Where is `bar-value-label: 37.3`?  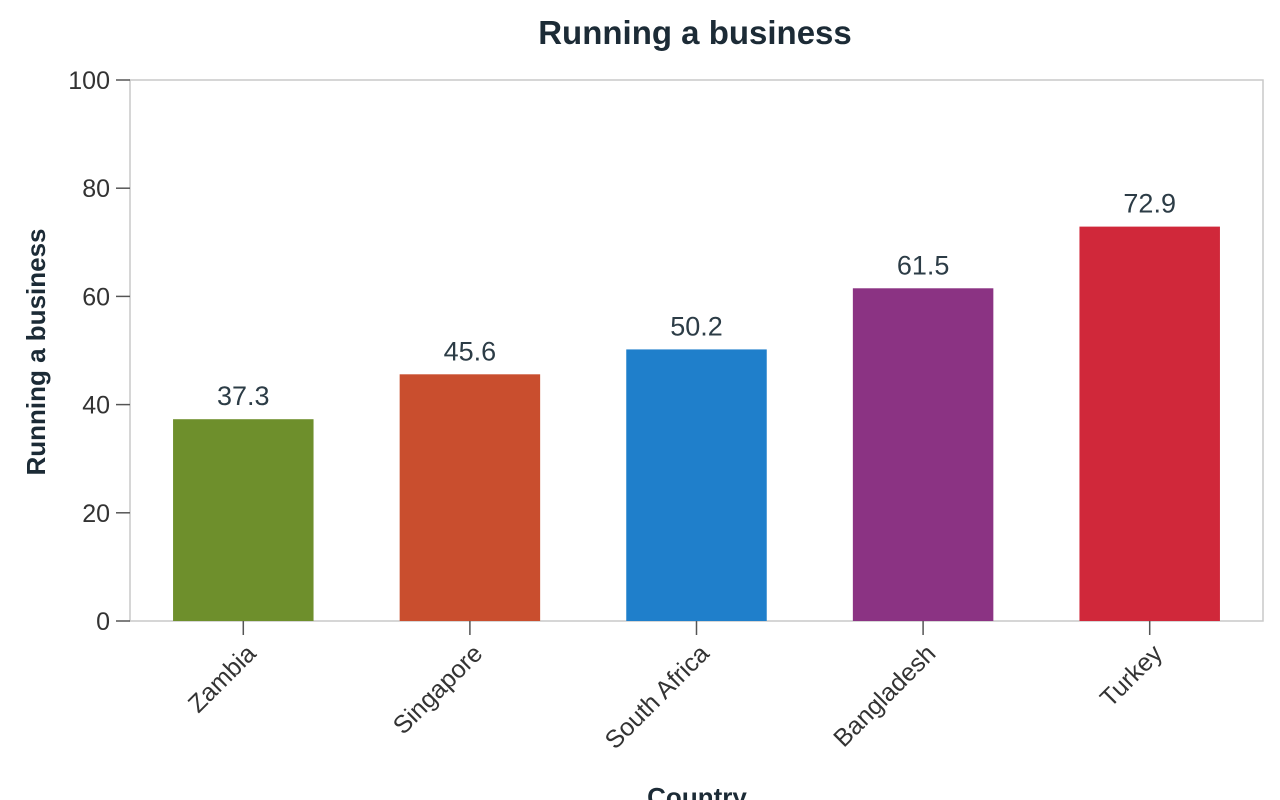
bar-value-label: 37.3 is located at coordinates (243, 396).